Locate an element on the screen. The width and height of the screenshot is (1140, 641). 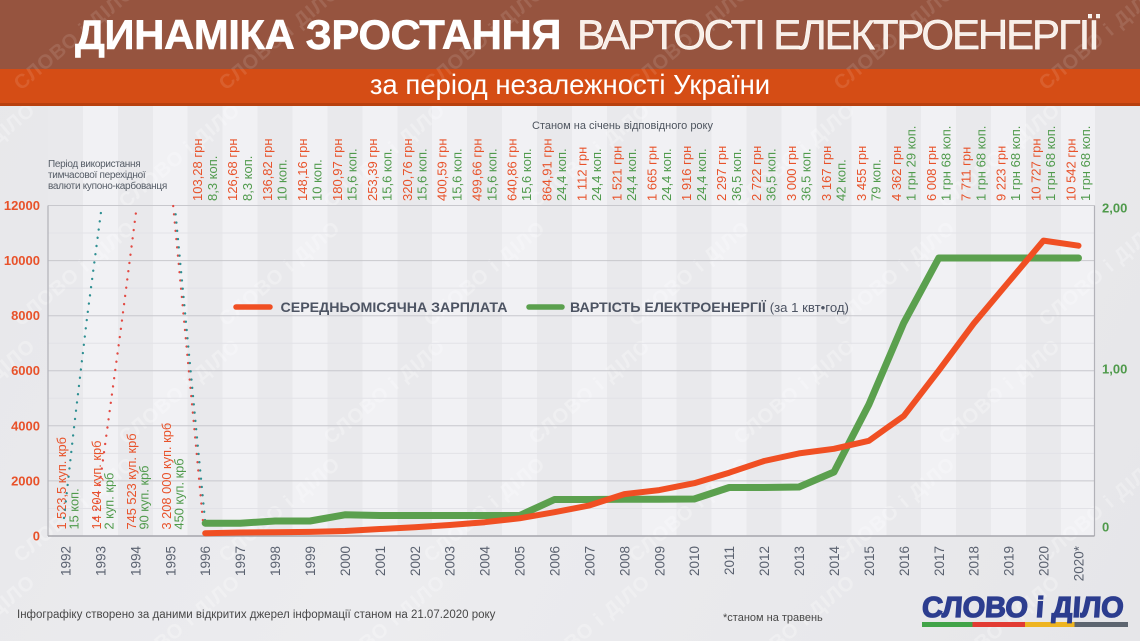
svg-text: 2 722 грн is located at coordinates (756, 173).